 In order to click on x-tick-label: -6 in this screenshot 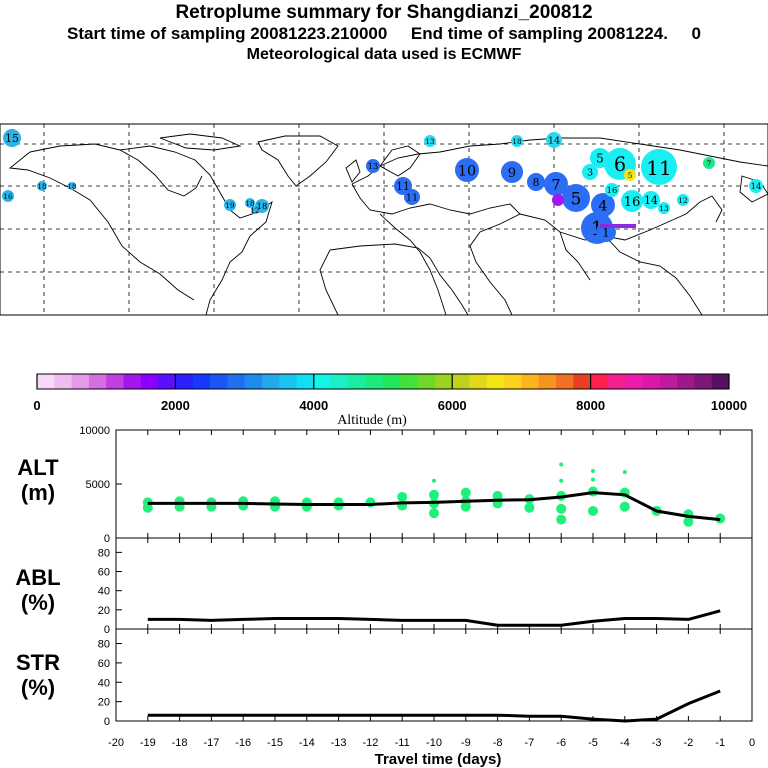, I will do `click(561, 743)`.